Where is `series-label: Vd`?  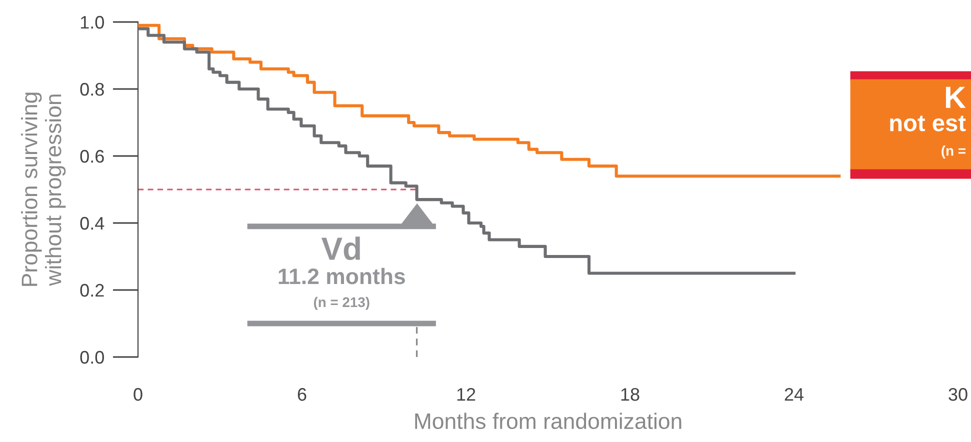
series-label: Vd is located at coordinates (340, 248).